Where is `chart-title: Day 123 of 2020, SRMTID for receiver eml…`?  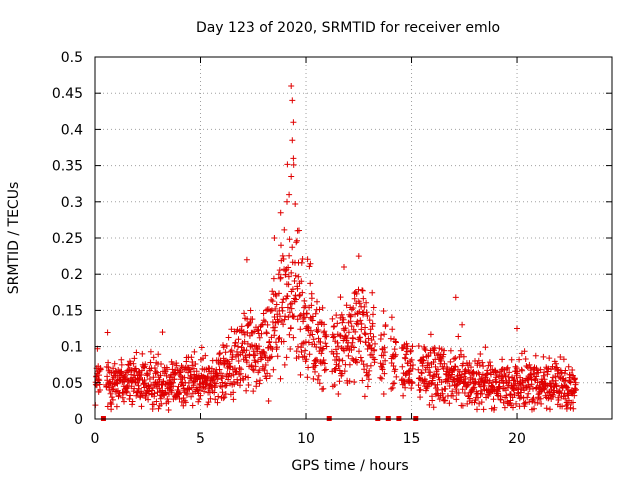
chart-title: Day 123 of 2020, SRMTID for receiver eml… is located at coordinates (348, 28).